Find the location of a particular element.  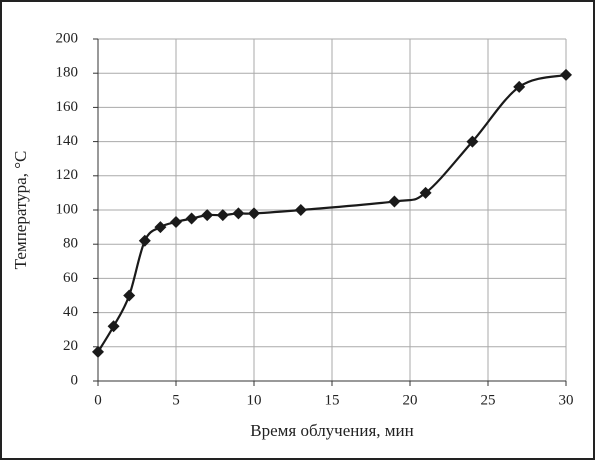

y-tick-label: 140 is located at coordinates (67, 141).